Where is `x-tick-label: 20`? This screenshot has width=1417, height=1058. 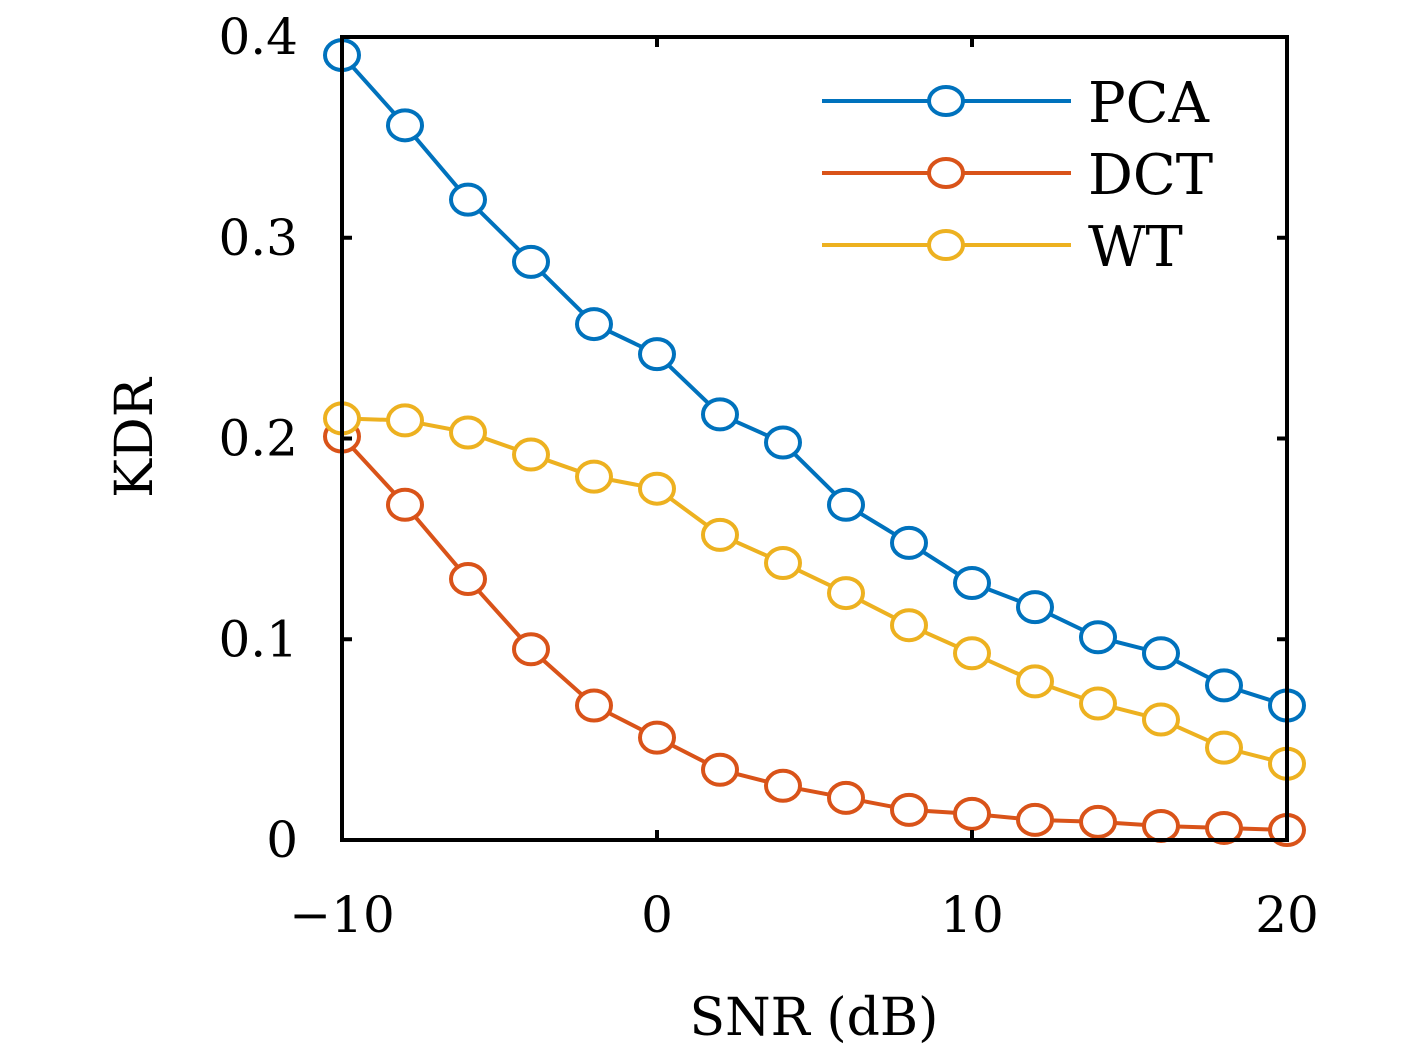
x-tick-label: 20 is located at coordinates (1287, 915).